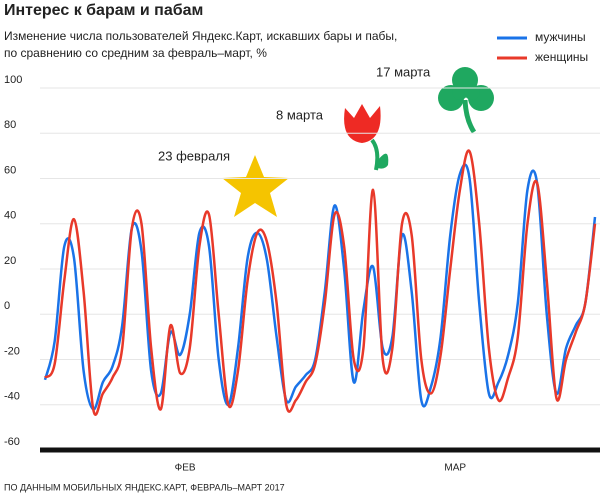  I want to click on legend-label: мужчины, so click(560, 37).